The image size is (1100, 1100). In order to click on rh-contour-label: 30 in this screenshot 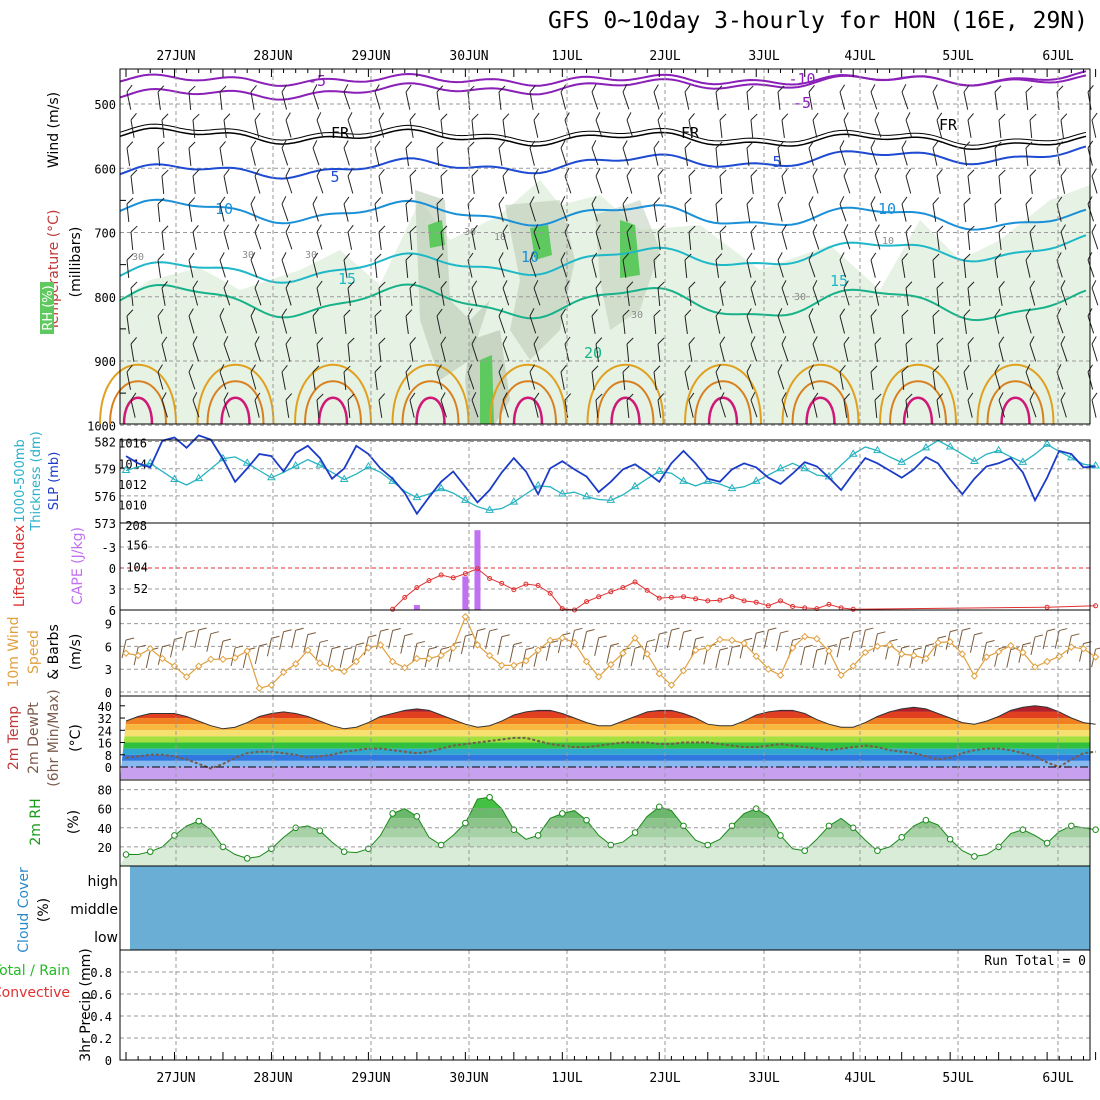, I will do `click(138, 257)`.